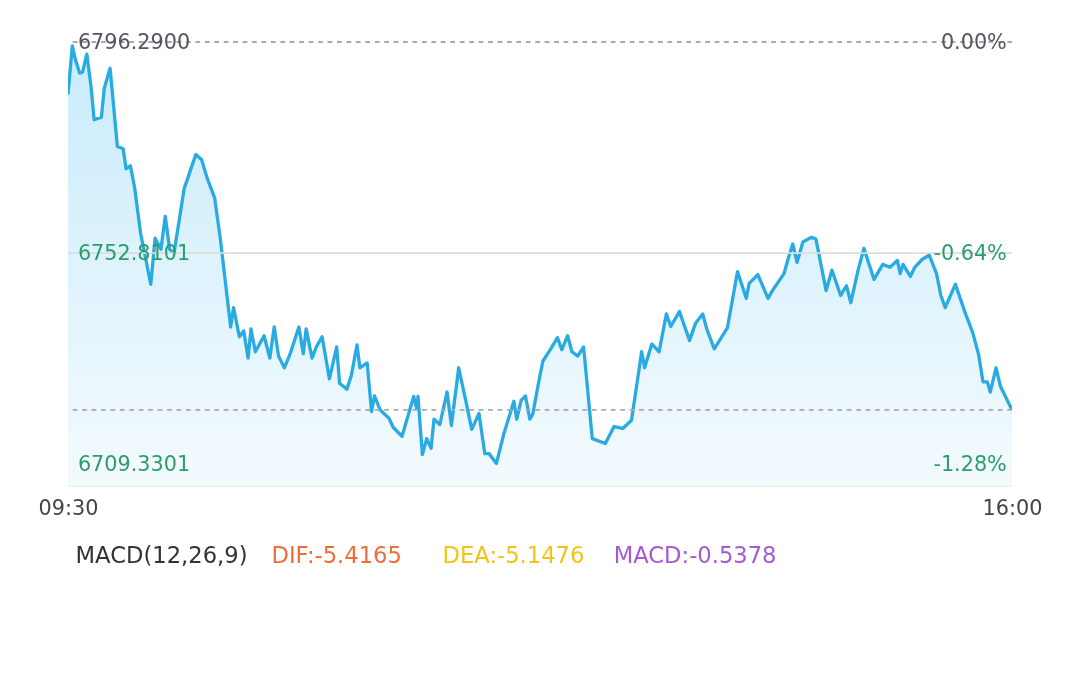 The image size is (1080, 683). I want to click on y-tick-label: 6752.8101, so click(134, 253).